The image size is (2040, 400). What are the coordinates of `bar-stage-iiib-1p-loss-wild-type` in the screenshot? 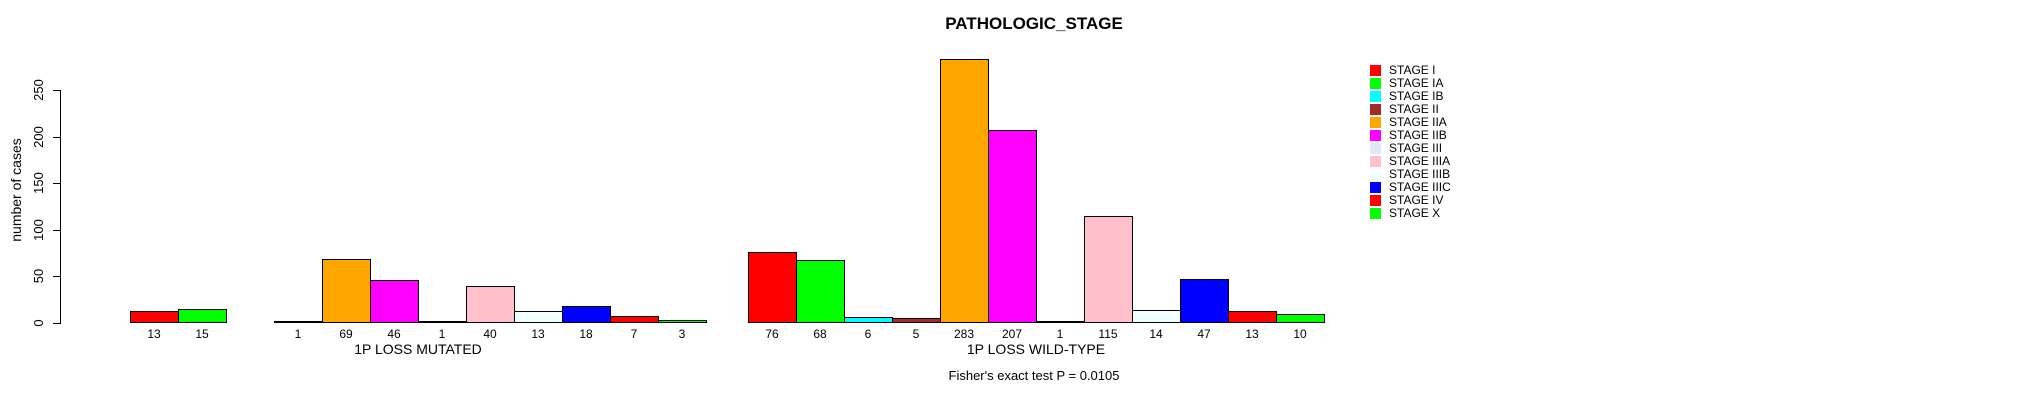 It's located at (1156, 316).